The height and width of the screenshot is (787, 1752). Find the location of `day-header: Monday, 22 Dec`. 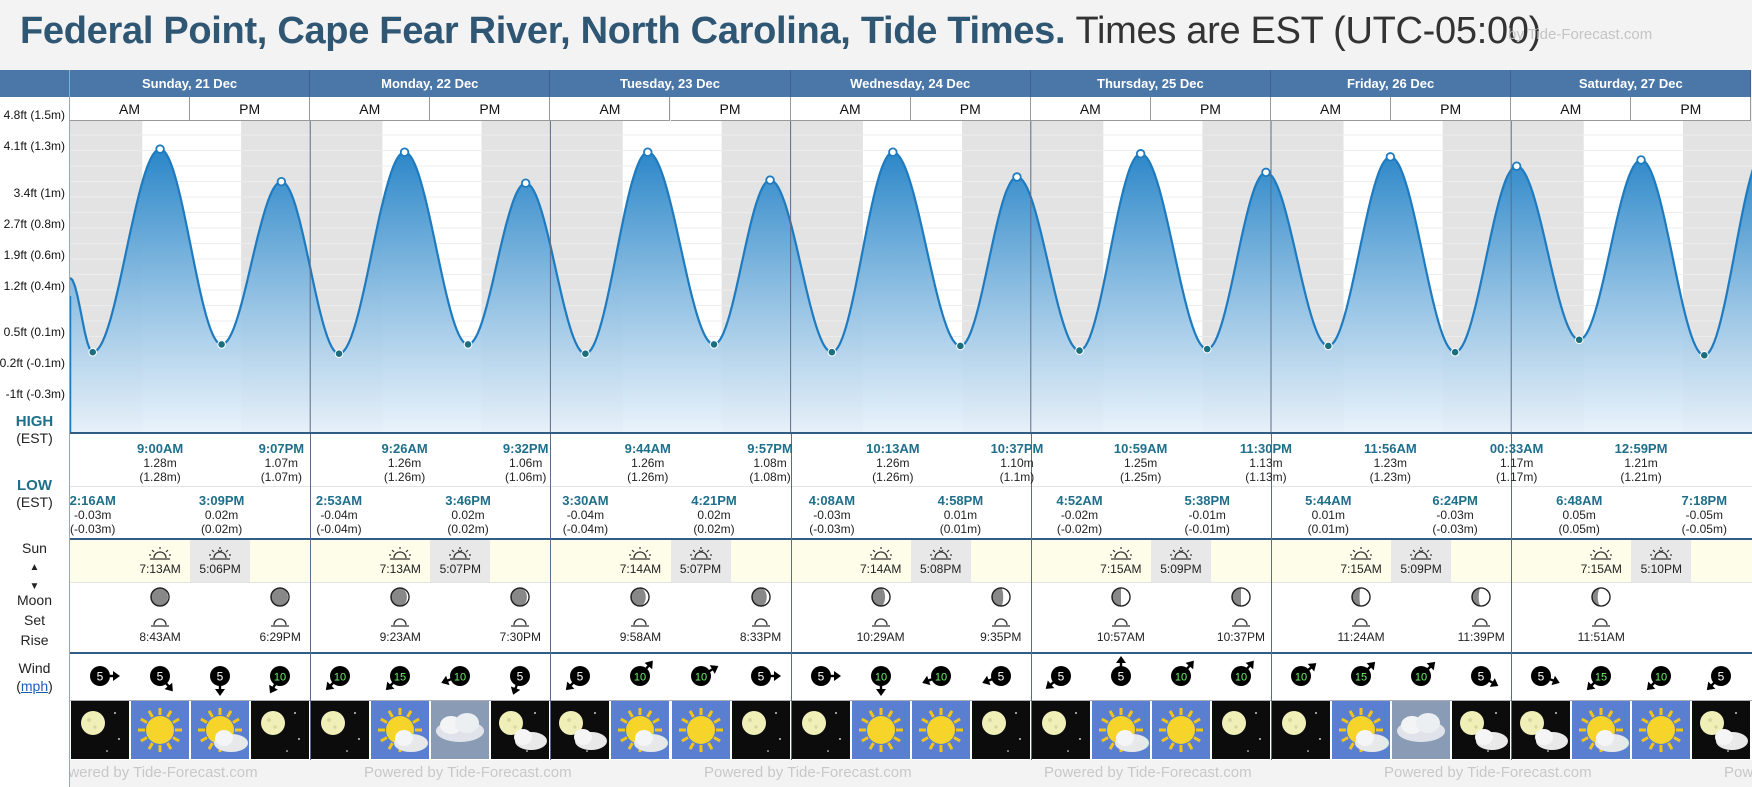

day-header: Monday, 22 Dec is located at coordinates (430, 83).